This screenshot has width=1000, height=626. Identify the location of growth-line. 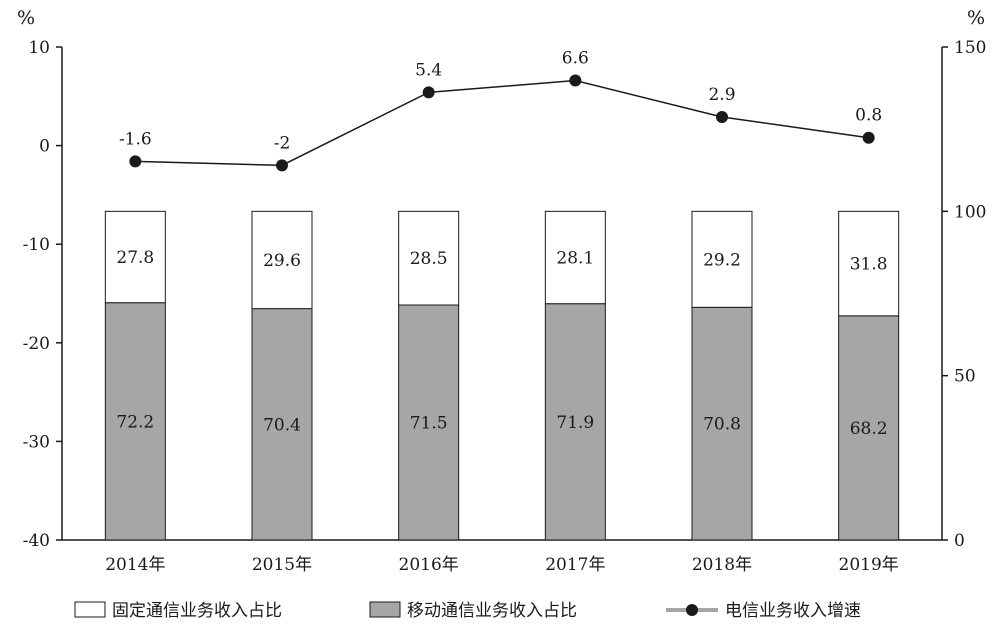
(502, 123).